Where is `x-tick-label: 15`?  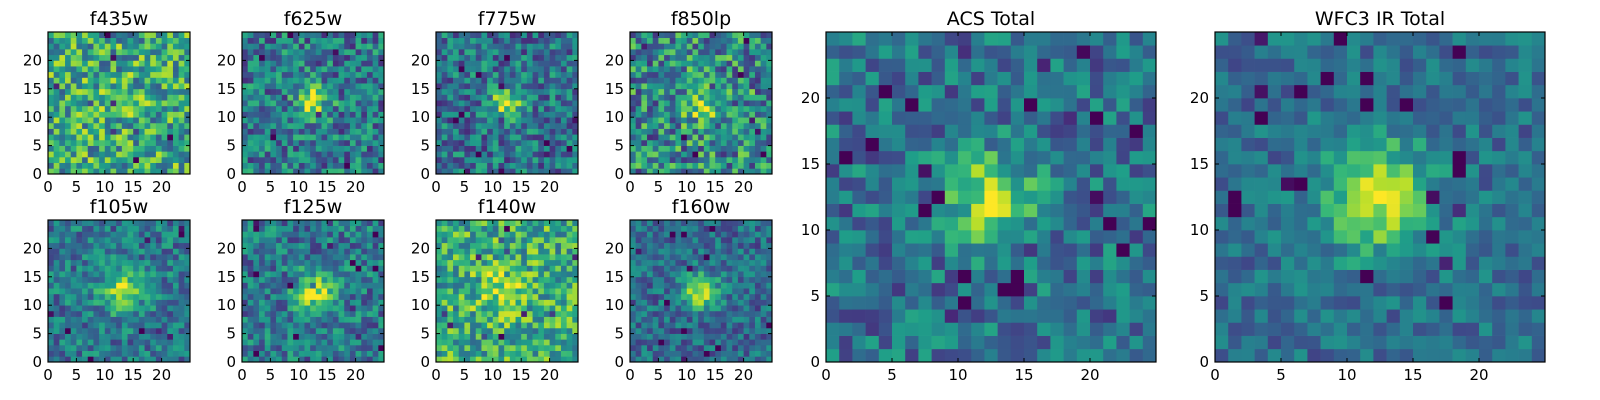 x-tick-label: 15 is located at coordinates (327, 375).